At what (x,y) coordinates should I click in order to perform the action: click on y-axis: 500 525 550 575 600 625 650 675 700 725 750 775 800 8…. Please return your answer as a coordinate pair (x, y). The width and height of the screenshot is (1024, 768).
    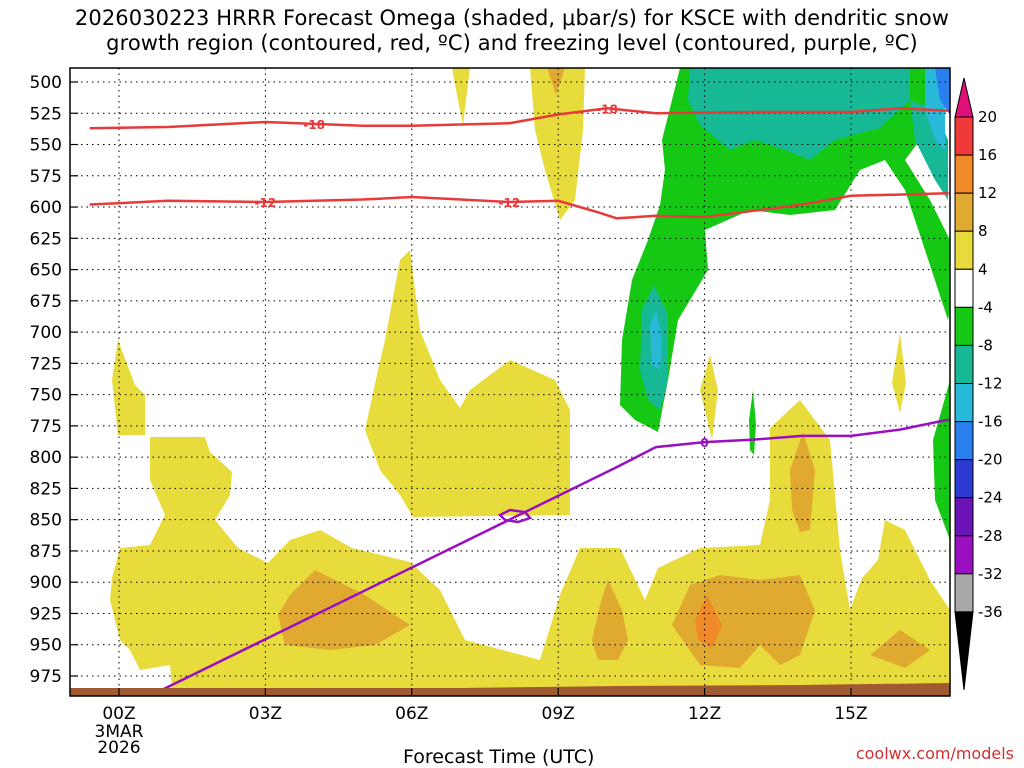
    Looking at the image, I should click on (54, 380).